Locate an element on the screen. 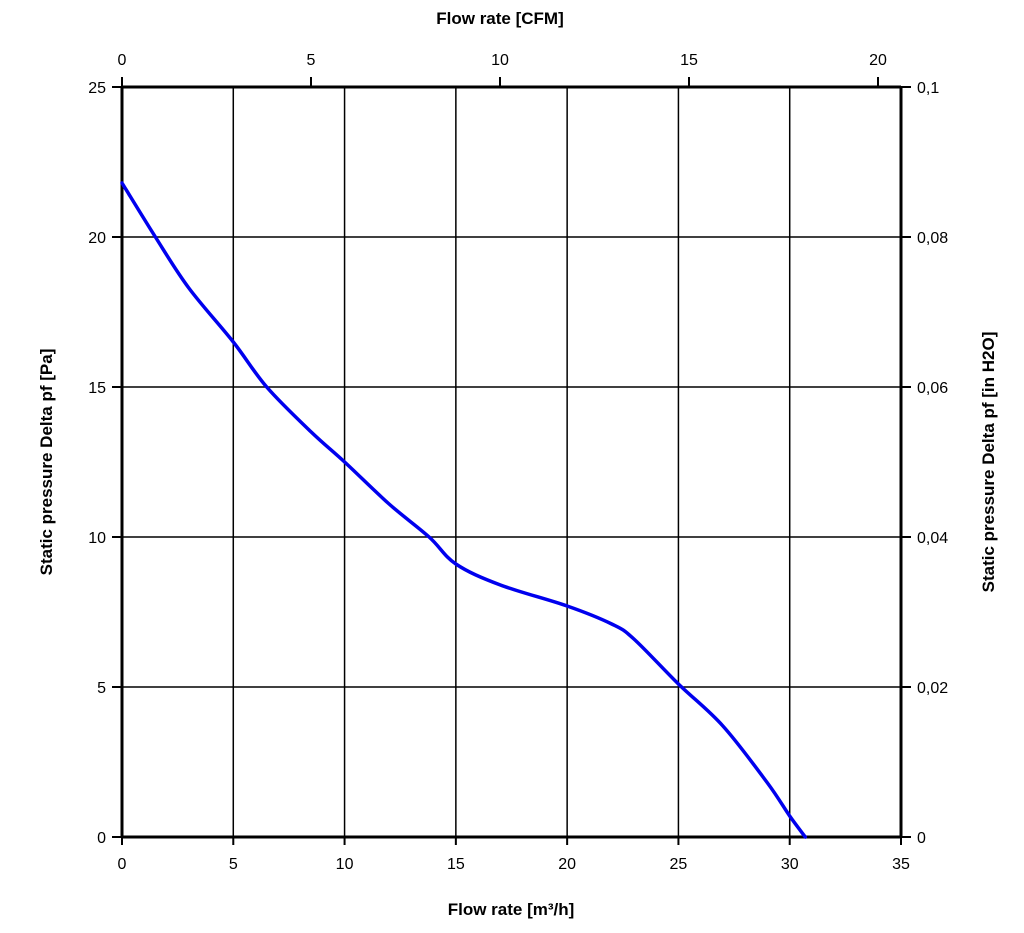 Image resolution: width=1024 pixels, height=933 pixels. x-tick-label: 35 is located at coordinates (901, 864).